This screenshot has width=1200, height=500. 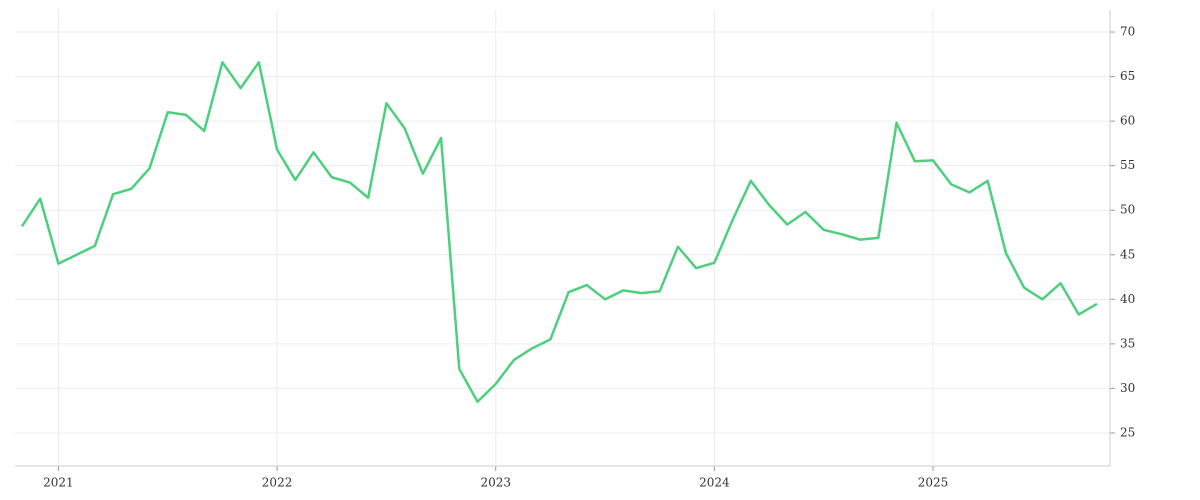 I want to click on y-tick-label: 60, so click(x=1127, y=121).